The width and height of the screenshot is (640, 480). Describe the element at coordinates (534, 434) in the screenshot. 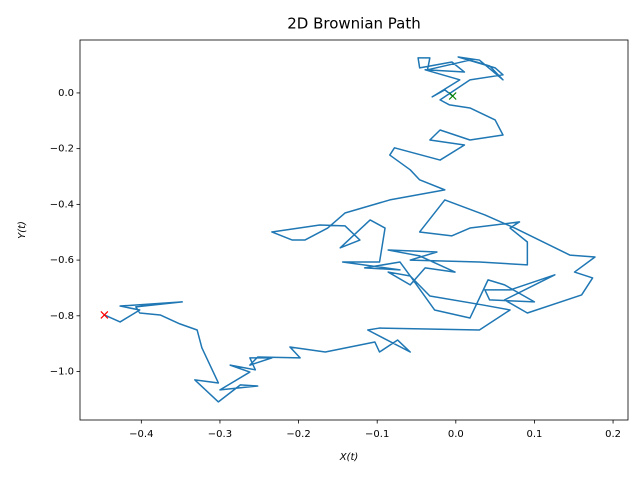

I see `x-tick-label: 0.1` at that location.